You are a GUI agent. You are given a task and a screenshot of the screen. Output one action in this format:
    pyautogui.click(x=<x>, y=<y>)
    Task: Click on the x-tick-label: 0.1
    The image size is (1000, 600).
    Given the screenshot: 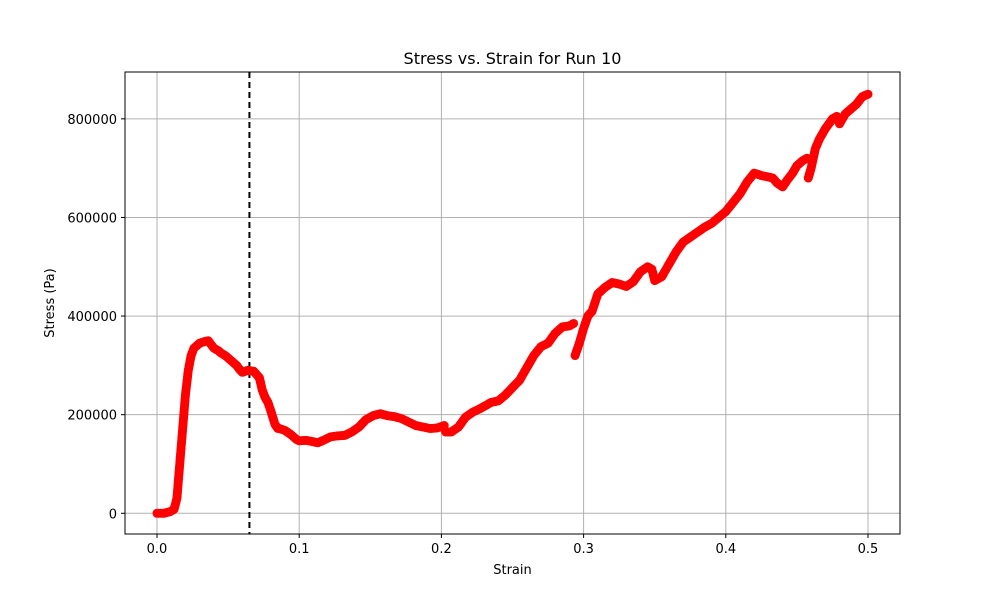 What is the action you would take?
    pyautogui.click(x=299, y=549)
    